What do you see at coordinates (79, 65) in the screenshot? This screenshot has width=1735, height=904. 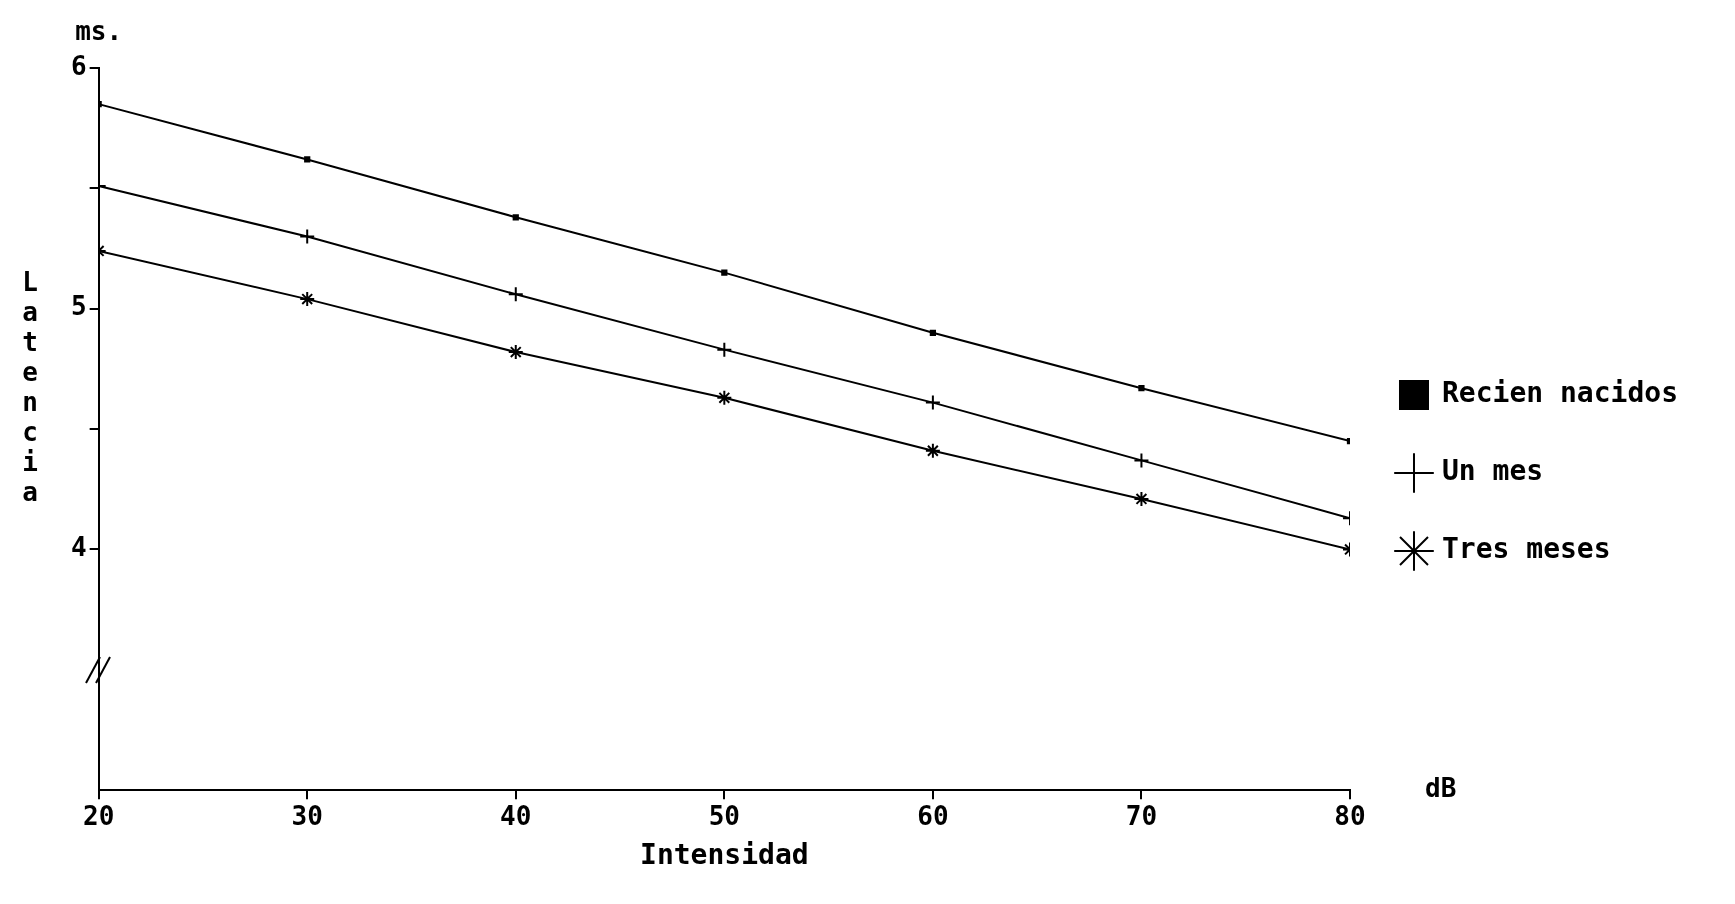 I see `y-tick-label: 6` at bounding box center [79, 65].